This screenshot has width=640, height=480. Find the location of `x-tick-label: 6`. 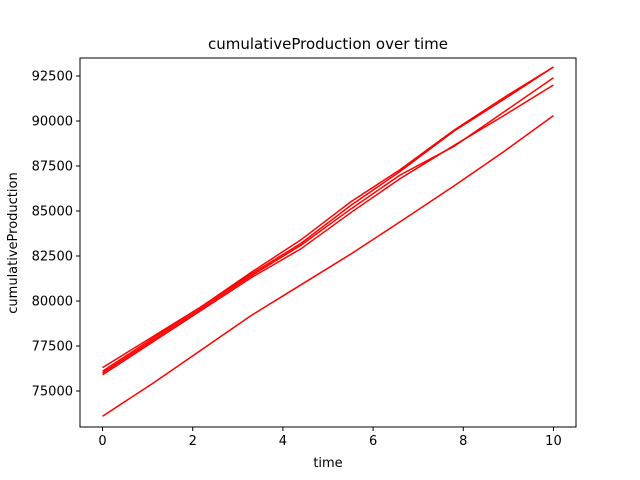

x-tick-label: 6 is located at coordinates (373, 441).